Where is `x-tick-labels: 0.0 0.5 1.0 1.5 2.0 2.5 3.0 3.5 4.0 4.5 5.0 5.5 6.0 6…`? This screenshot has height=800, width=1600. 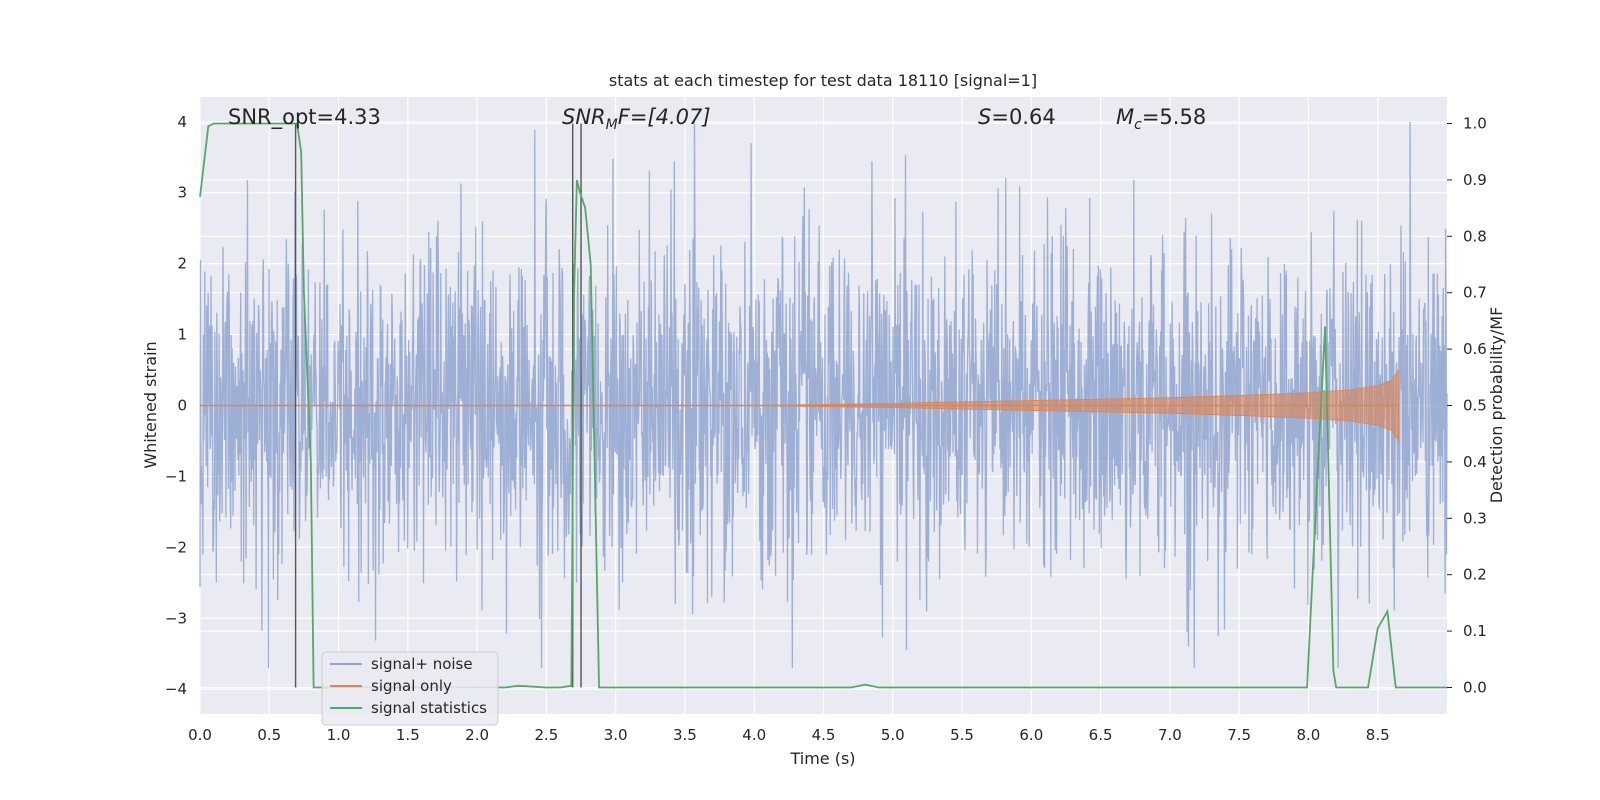
x-tick-labels: 0.0 0.5 1.0 1.5 2.0 2.5 3.0 3.5 4.0 4.5 5.0 5.5 6.0 6… is located at coordinates (789, 735).